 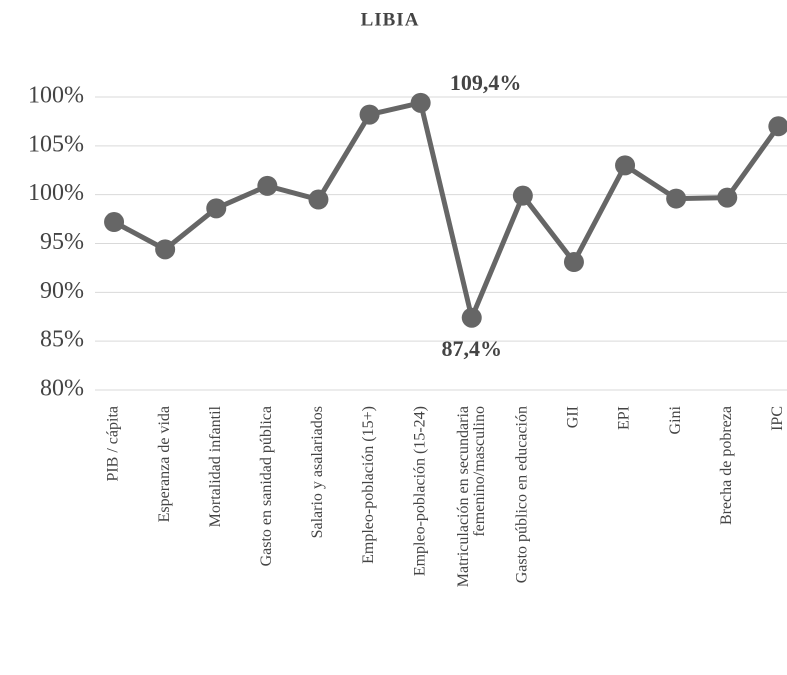 What do you see at coordinates (368, 485) in the screenshot?
I see `x-tick-label: Empleo-población (15+)` at bounding box center [368, 485].